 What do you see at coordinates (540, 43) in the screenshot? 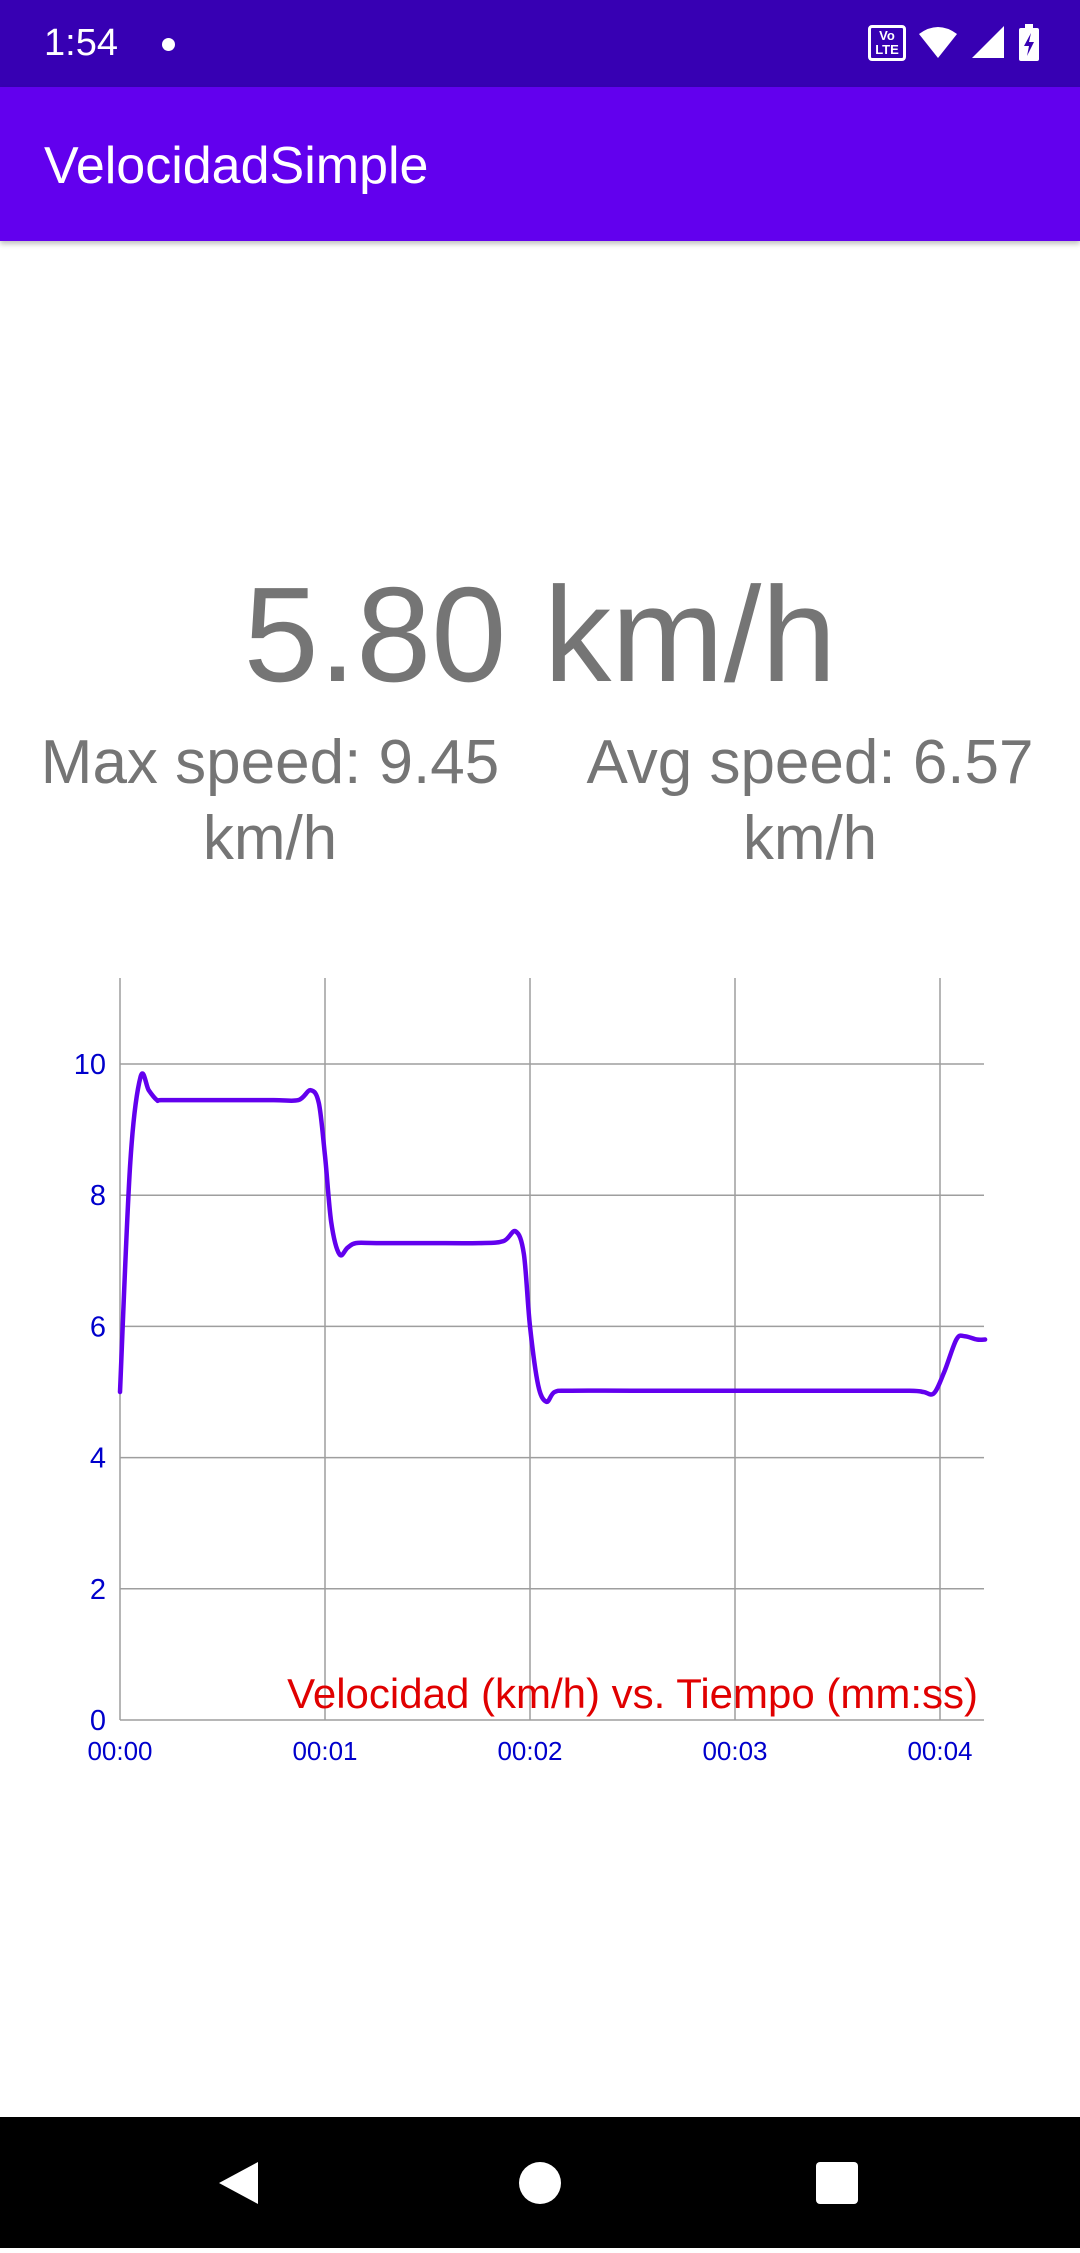
I see `status-bar: 1:54 Vo LTE` at bounding box center [540, 43].